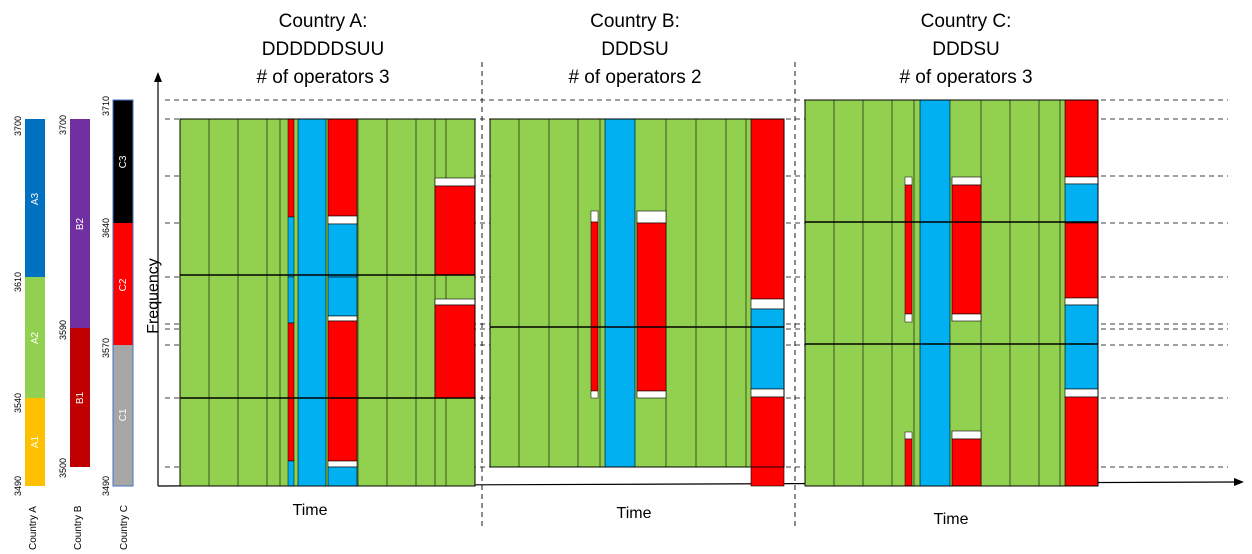  I want to click on block-c1, so click(123, 415).